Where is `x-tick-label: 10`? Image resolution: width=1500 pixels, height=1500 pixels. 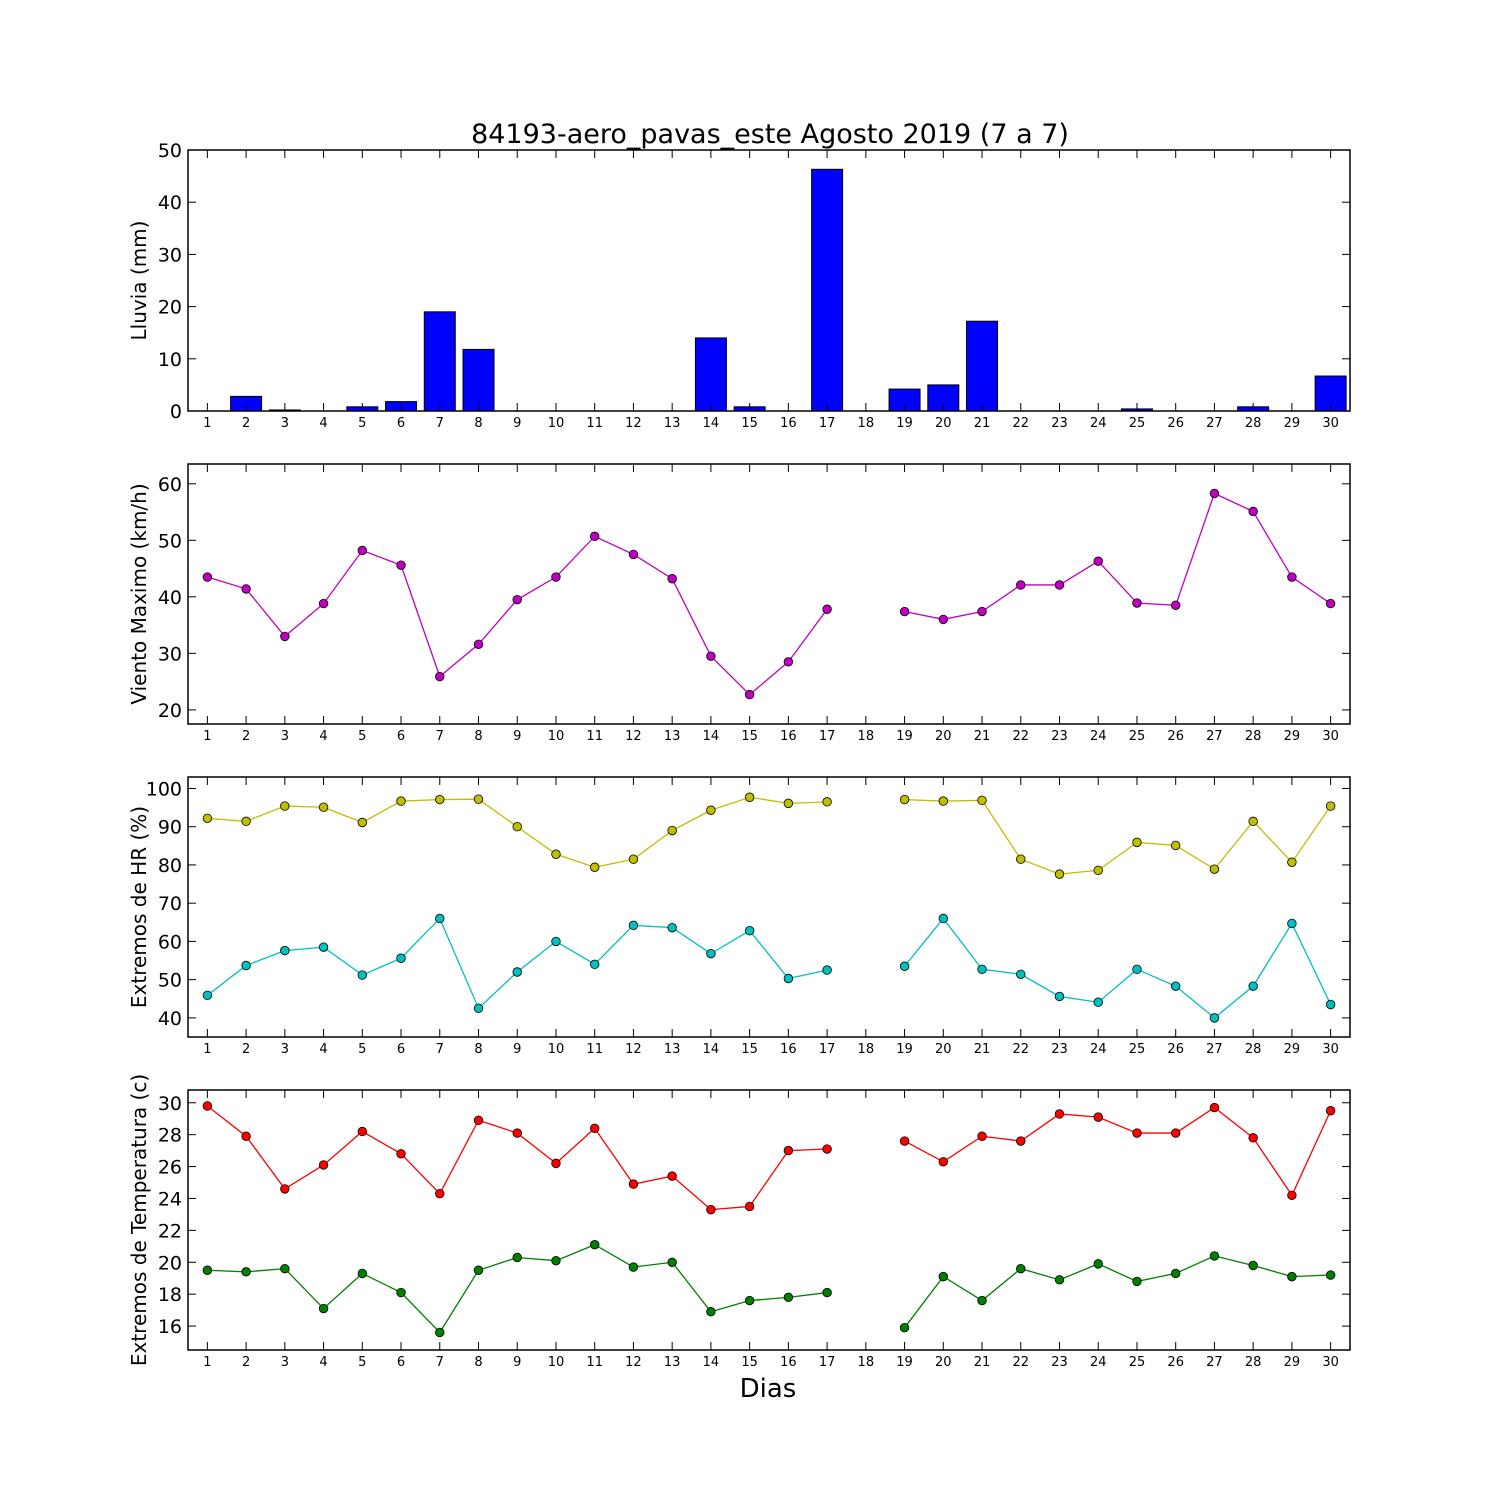 x-tick-label: 10 is located at coordinates (556, 736).